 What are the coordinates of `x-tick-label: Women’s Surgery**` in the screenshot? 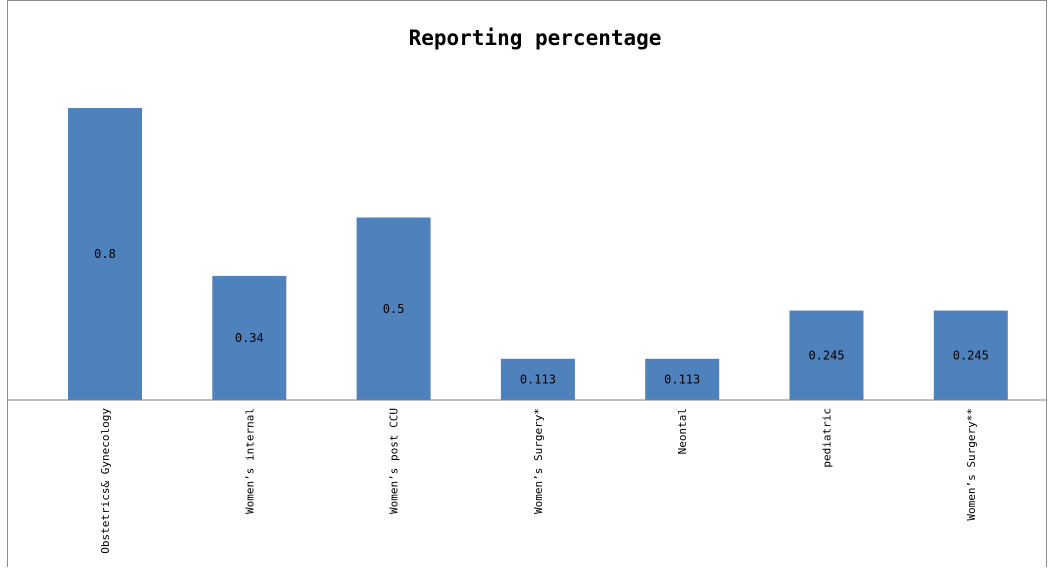 It's located at (971, 464).